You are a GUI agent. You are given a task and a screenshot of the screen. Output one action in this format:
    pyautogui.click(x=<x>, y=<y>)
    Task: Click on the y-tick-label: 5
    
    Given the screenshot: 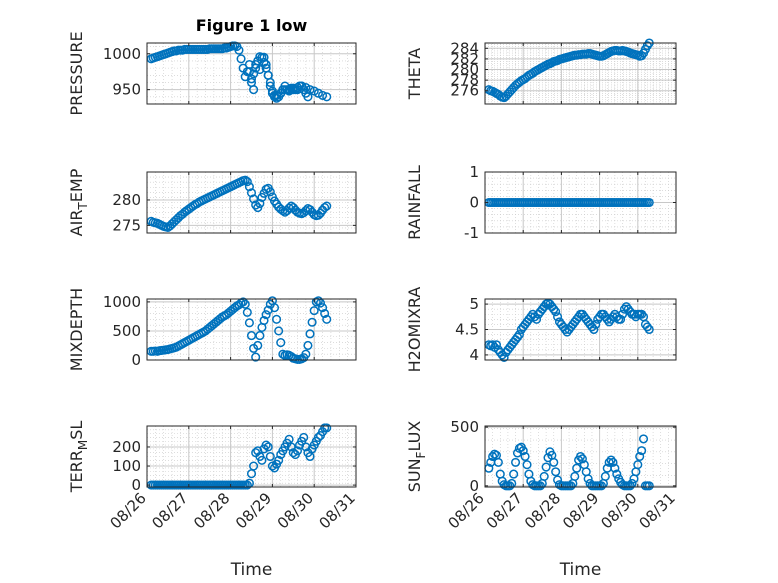 What is the action you would take?
    pyautogui.click(x=474, y=304)
    